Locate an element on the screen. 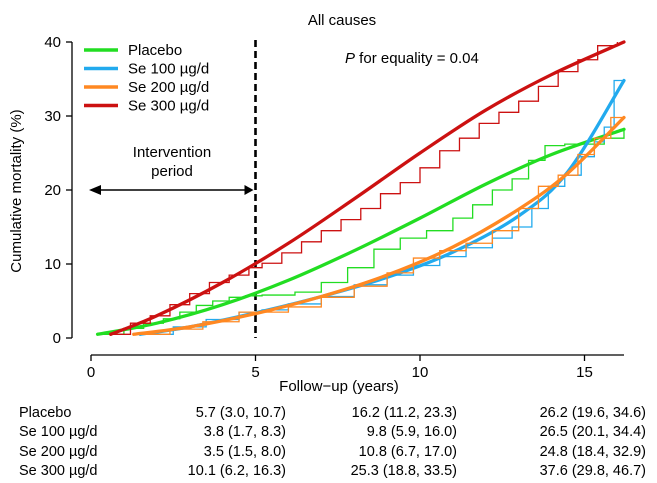 Image resolution: width=657 pixels, height=483 pixels. estimate-group: Se 300 µg/d is located at coordinates (58, 470).